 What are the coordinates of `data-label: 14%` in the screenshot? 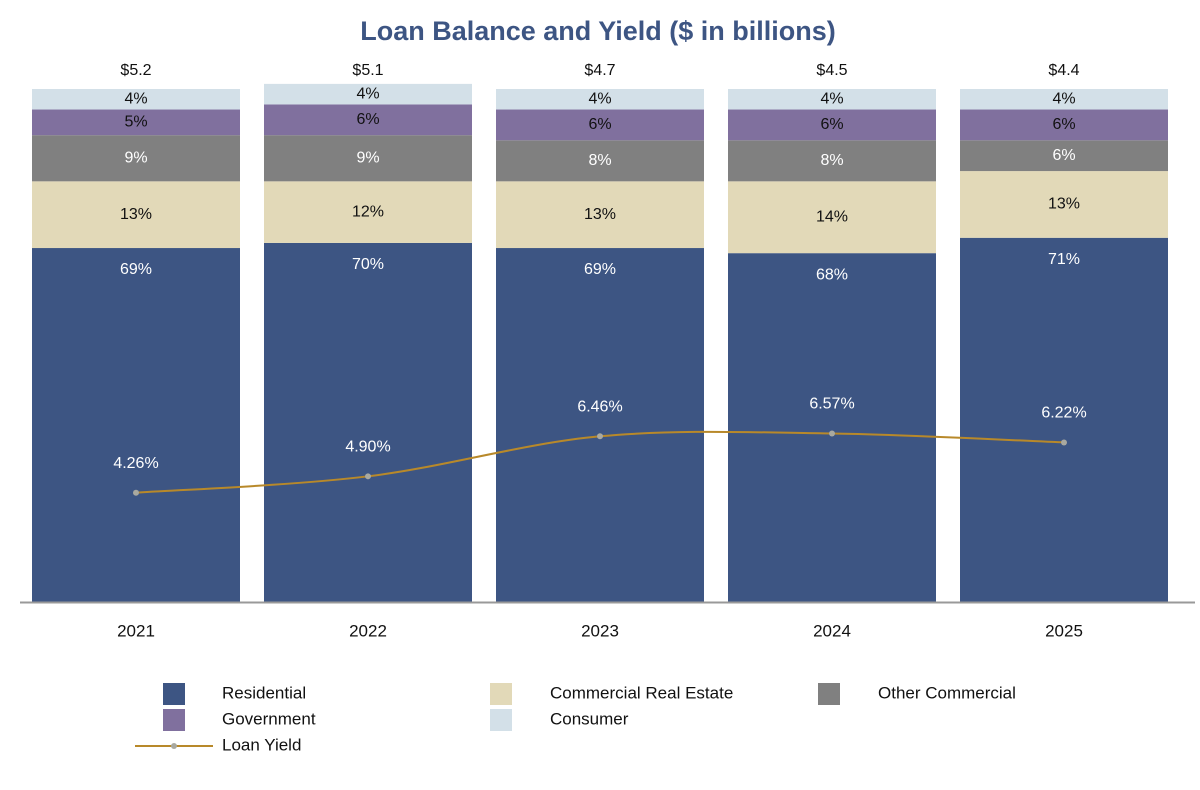 It's located at (832, 216).